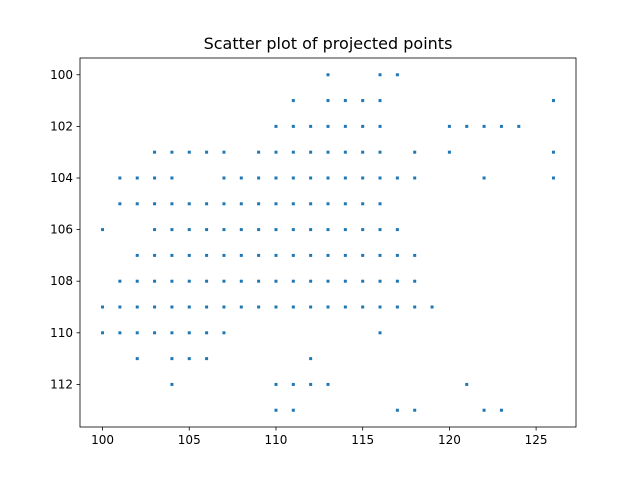 This screenshot has height=480, width=640. I want to click on y-tick-label: 102, so click(61, 126).